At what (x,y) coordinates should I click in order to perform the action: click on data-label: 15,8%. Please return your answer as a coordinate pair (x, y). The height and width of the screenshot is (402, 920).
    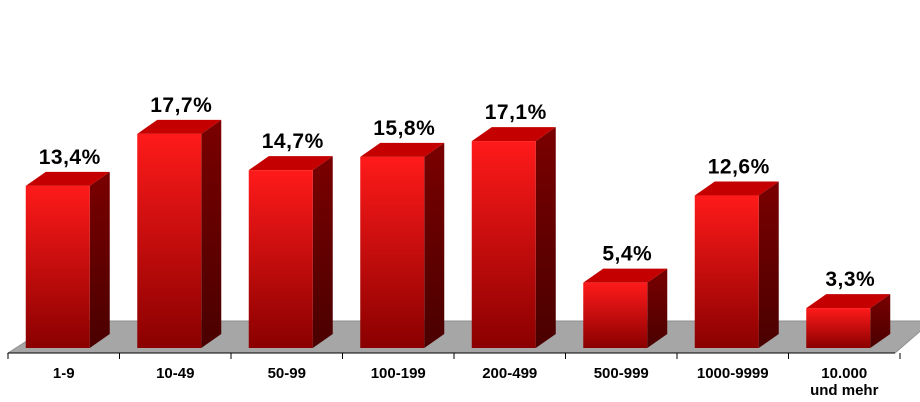
    Looking at the image, I should click on (404, 128).